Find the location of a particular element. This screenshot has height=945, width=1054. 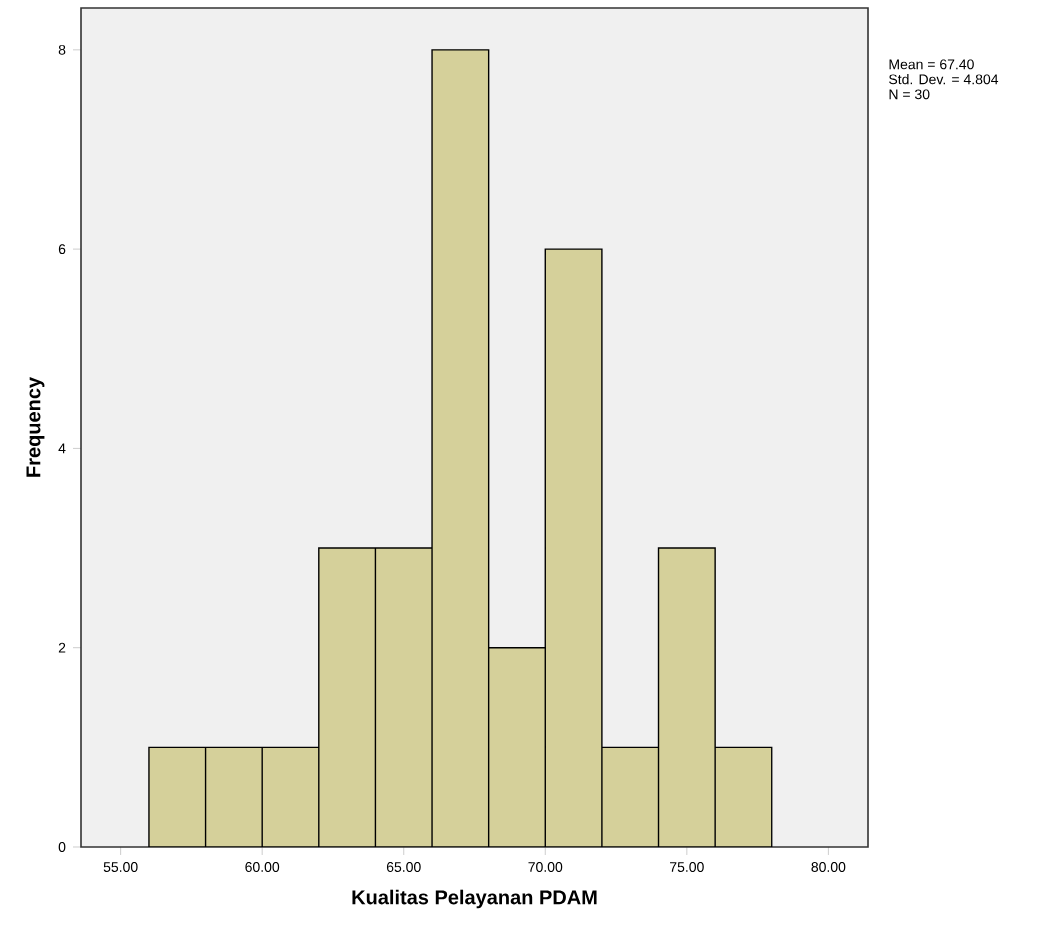

y-tick-label: 0 is located at coordinates (62, 847).